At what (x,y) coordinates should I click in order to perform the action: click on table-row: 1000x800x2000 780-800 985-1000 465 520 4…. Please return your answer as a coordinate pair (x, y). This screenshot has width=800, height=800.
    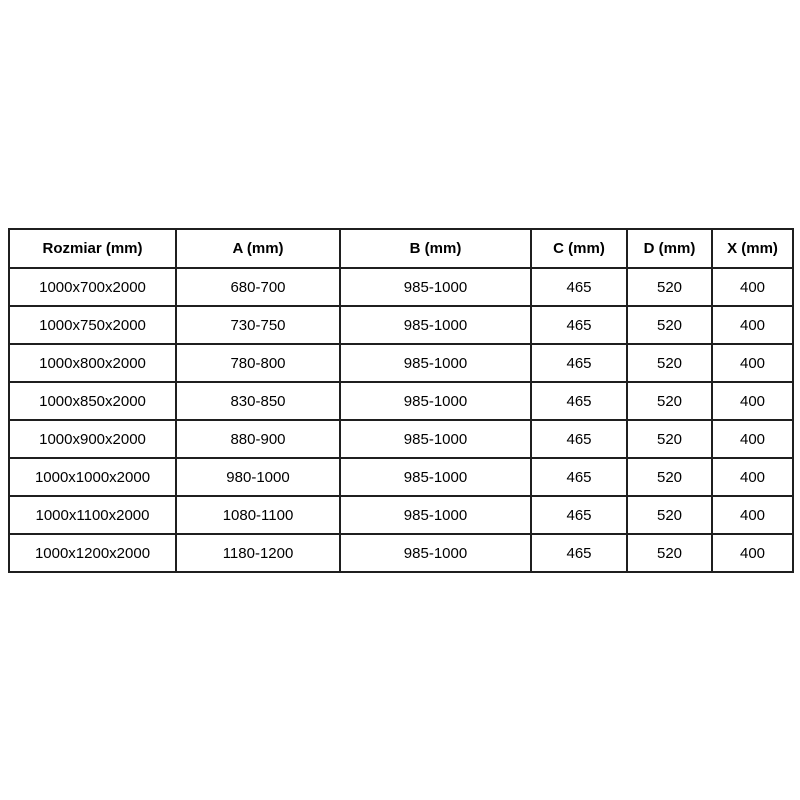
    Looking at the image, I should click on (401, 363).